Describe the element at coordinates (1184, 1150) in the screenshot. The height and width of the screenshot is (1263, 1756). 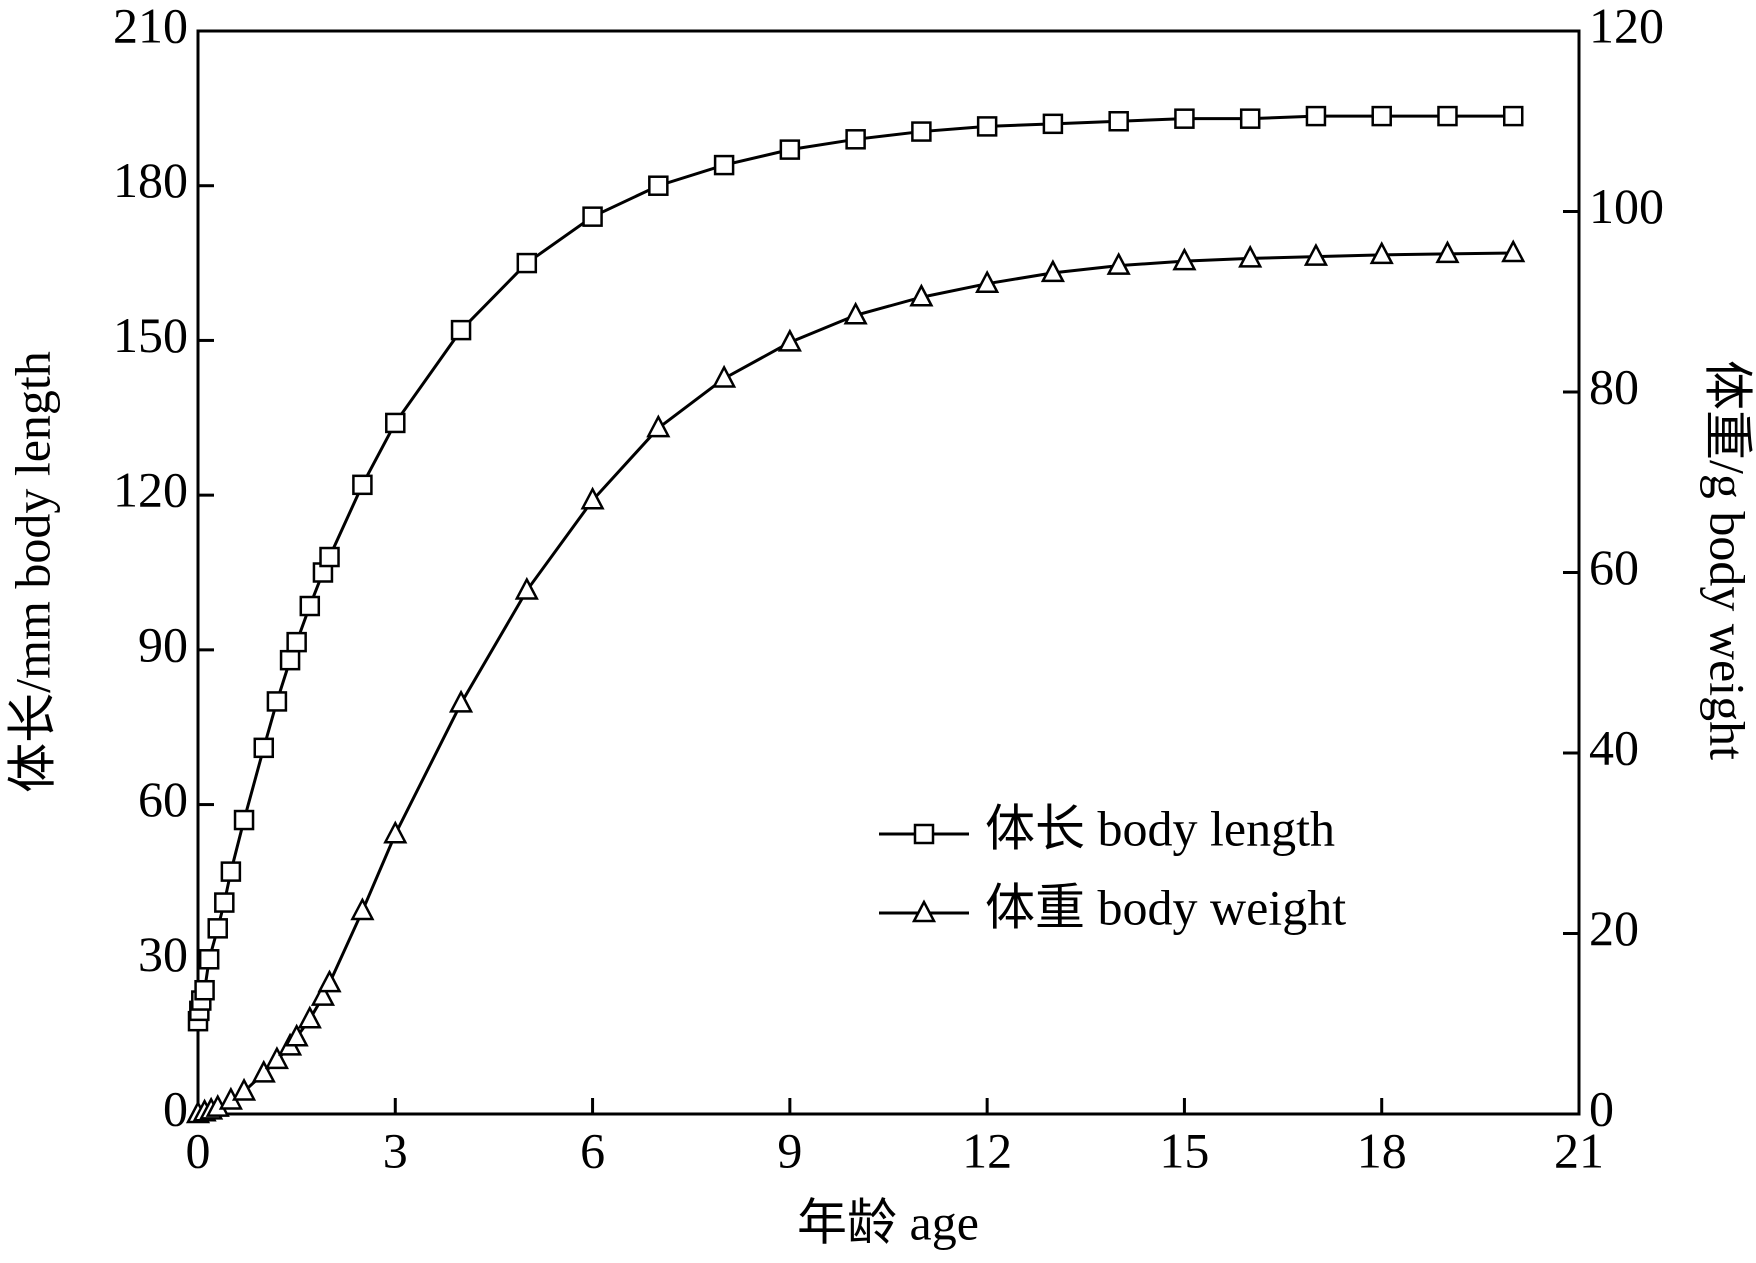
I see `x-tick-label: 15` at that location.